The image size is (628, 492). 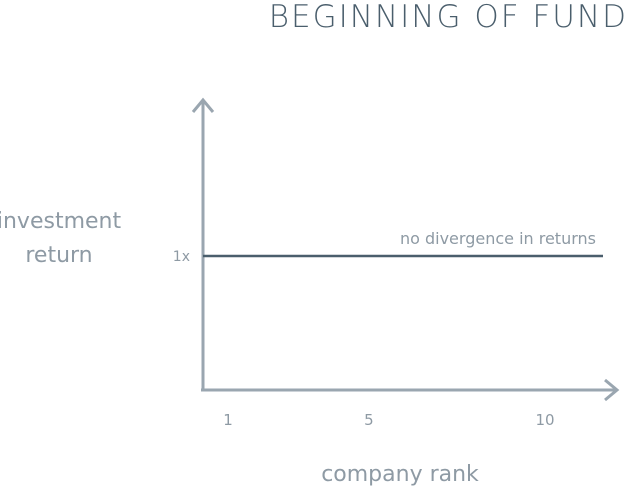 What do you see at coordinates (400, 474) in the screenshot?
I see `x-axis-label: company rank` at bounding box center [400, 474].